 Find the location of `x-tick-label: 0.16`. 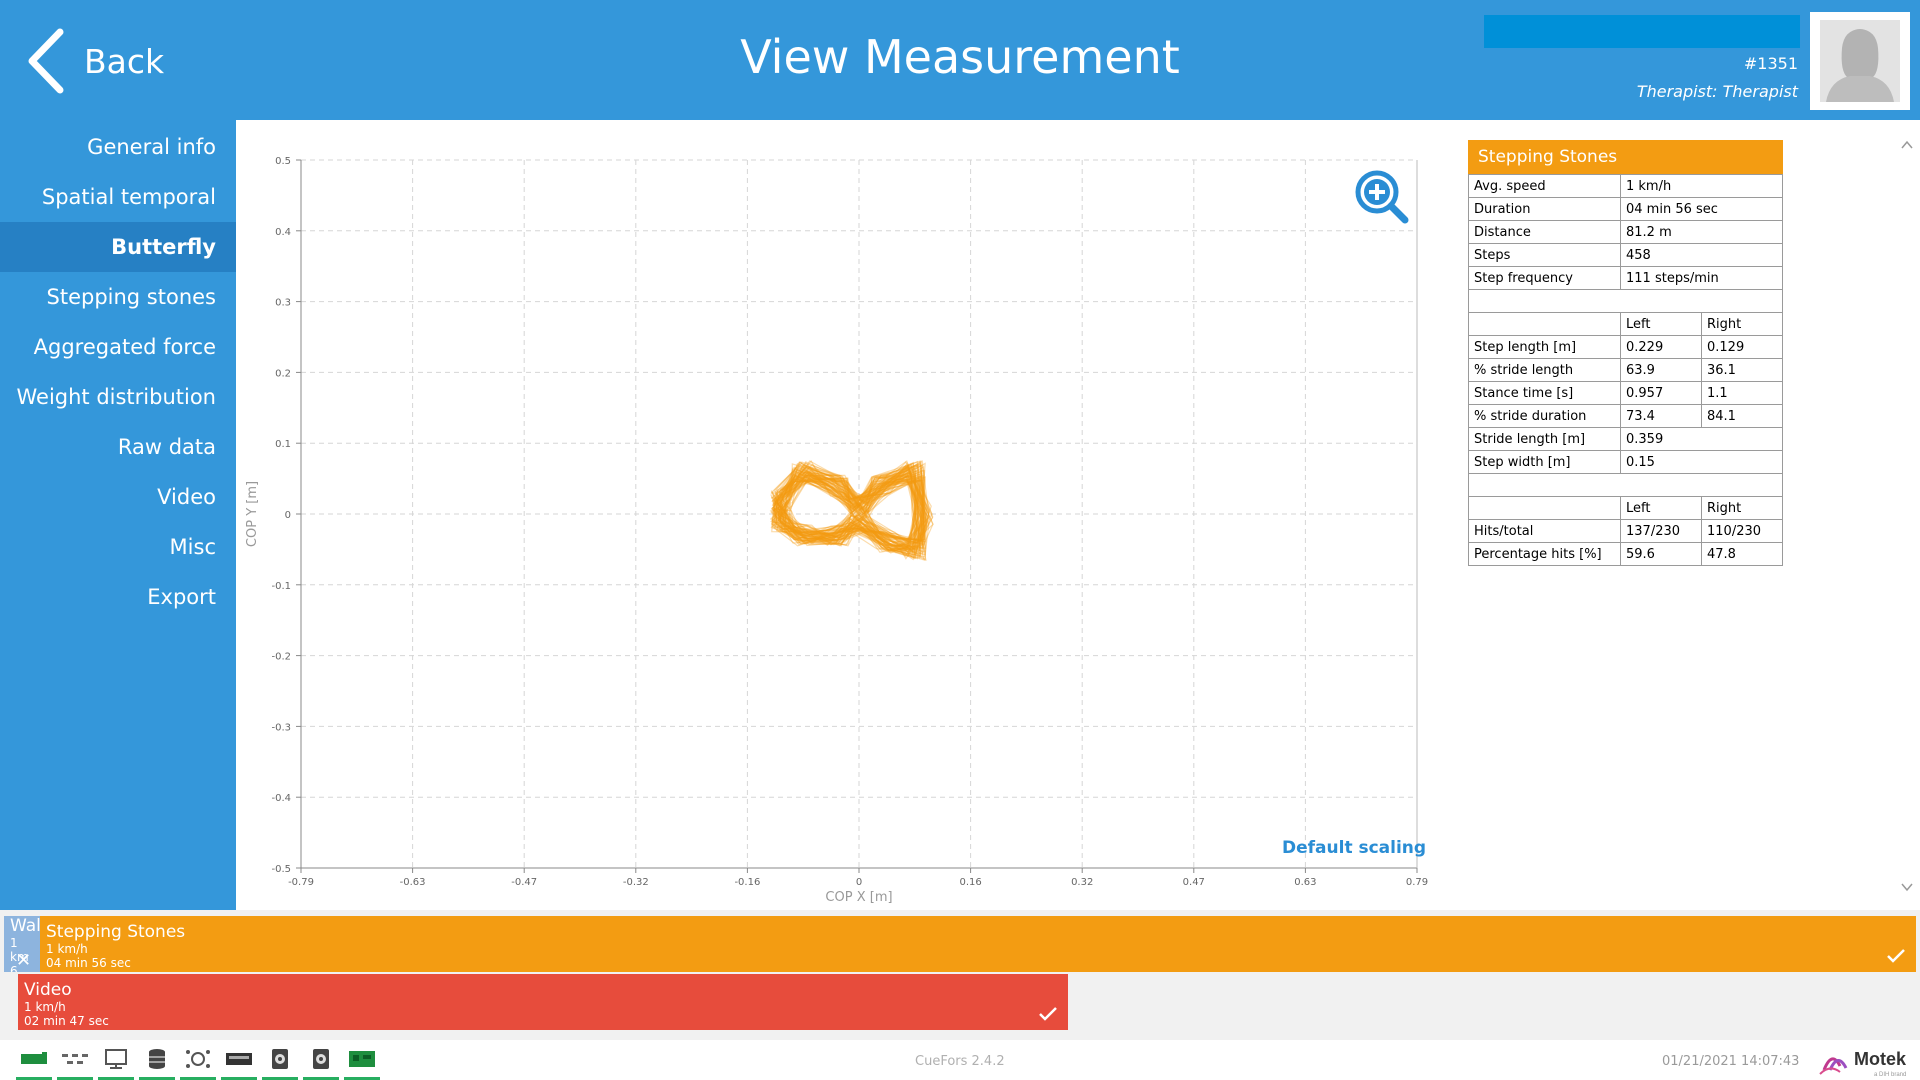

x-tick-label: 0.16 is located at coordinates (970, 882).